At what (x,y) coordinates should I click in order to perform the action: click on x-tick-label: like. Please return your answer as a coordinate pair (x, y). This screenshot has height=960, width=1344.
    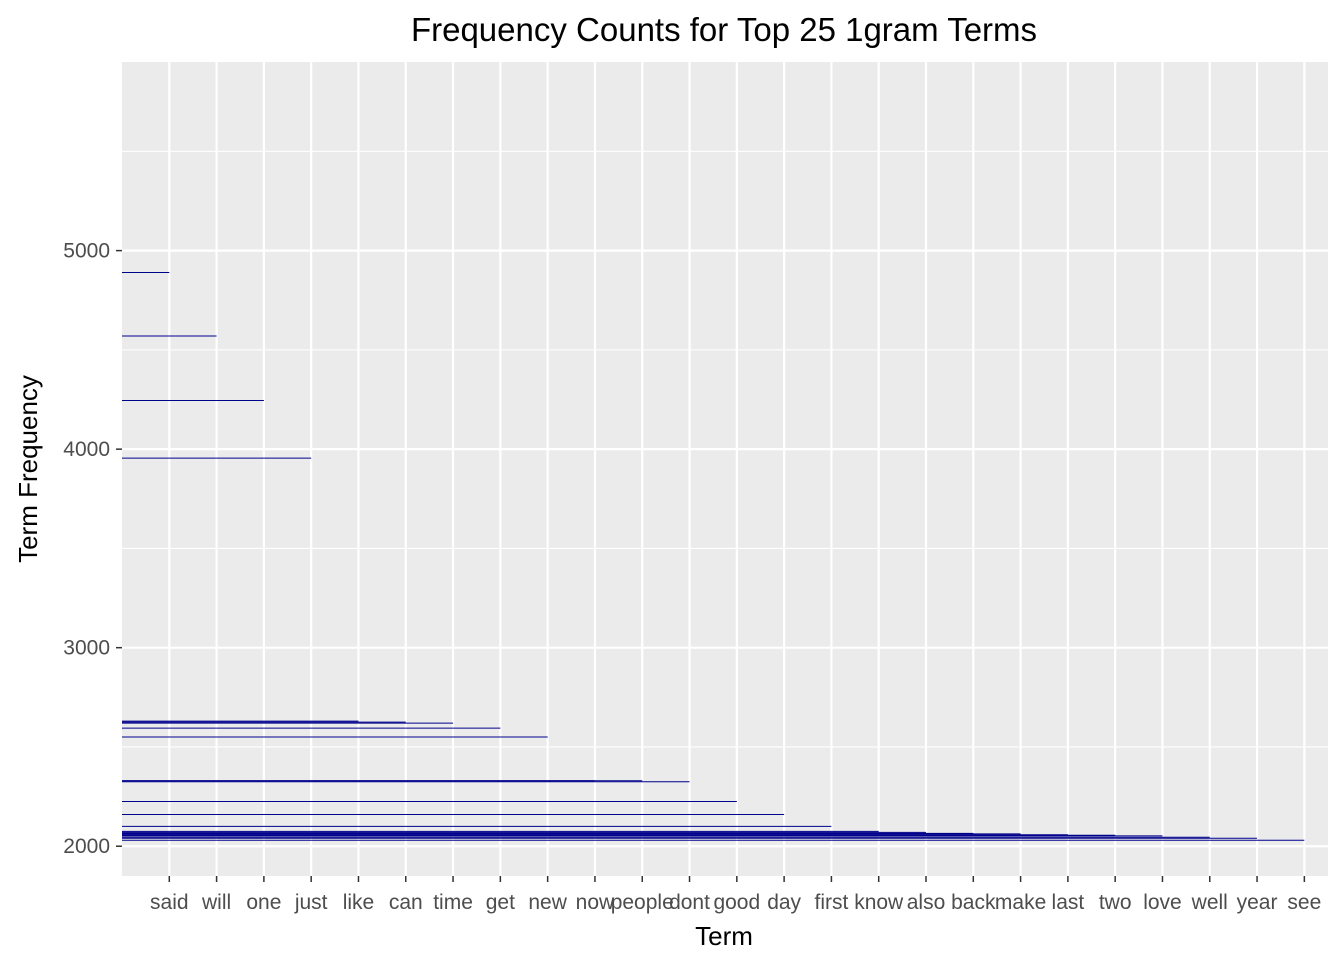
    Looking at the image, I should click on (359, 902).